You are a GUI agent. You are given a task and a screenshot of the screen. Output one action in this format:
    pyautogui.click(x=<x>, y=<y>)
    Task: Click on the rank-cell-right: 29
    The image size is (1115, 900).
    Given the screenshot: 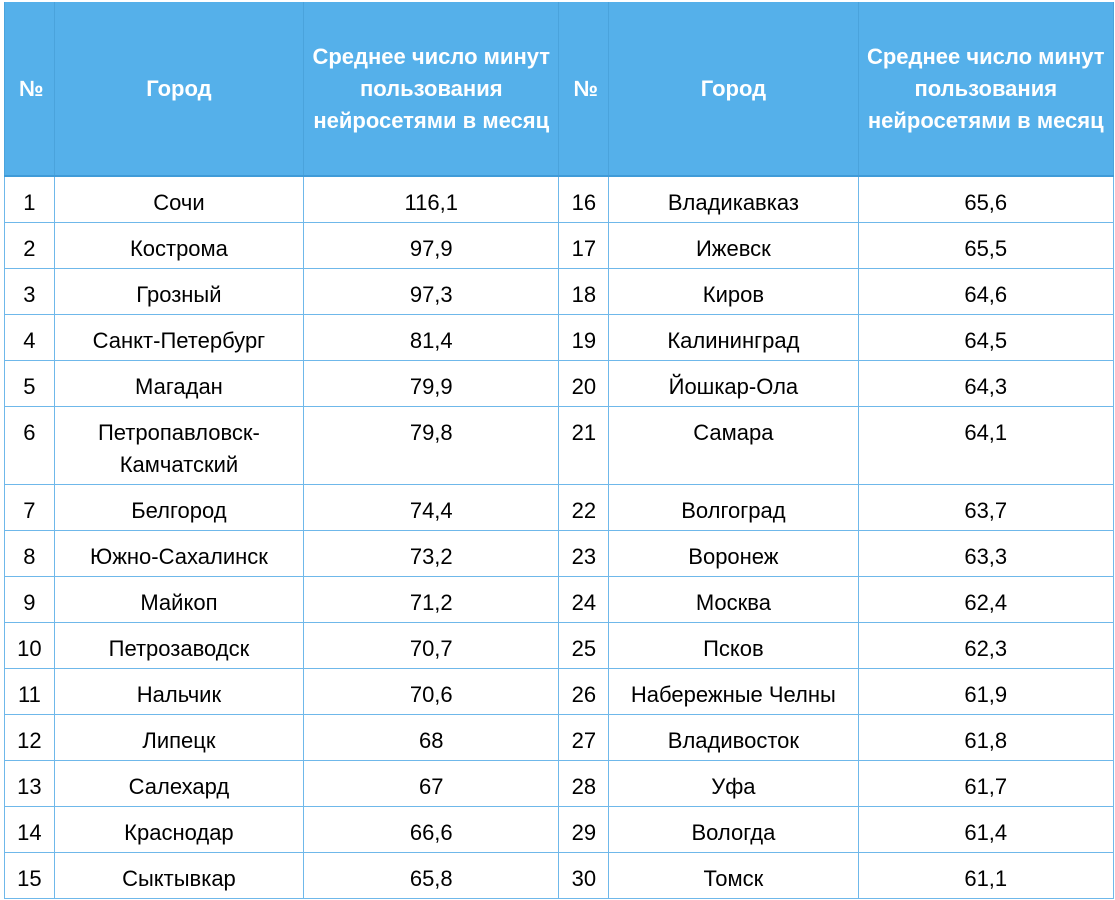 What is the action you would take?
    pyautogui.click(x=584, y=829)
    